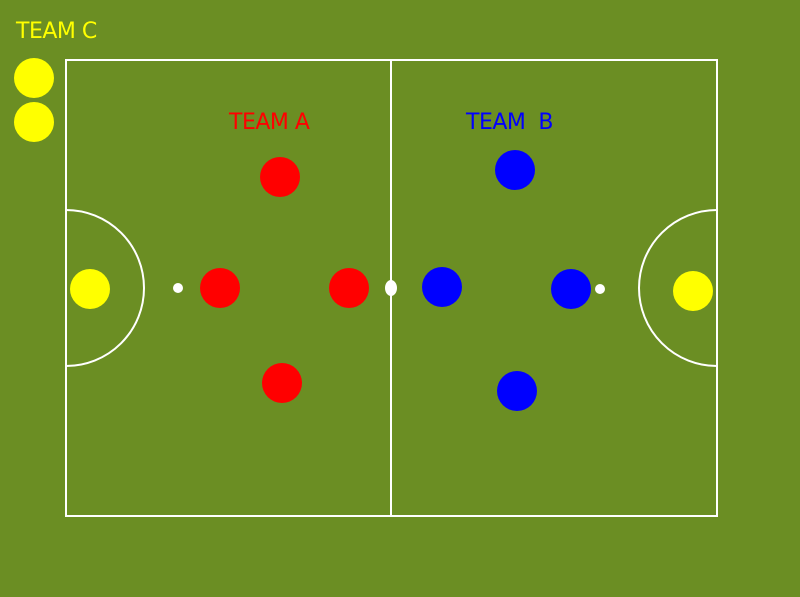  I want to click on right-penalty-spot-icon, so click(600, 289).